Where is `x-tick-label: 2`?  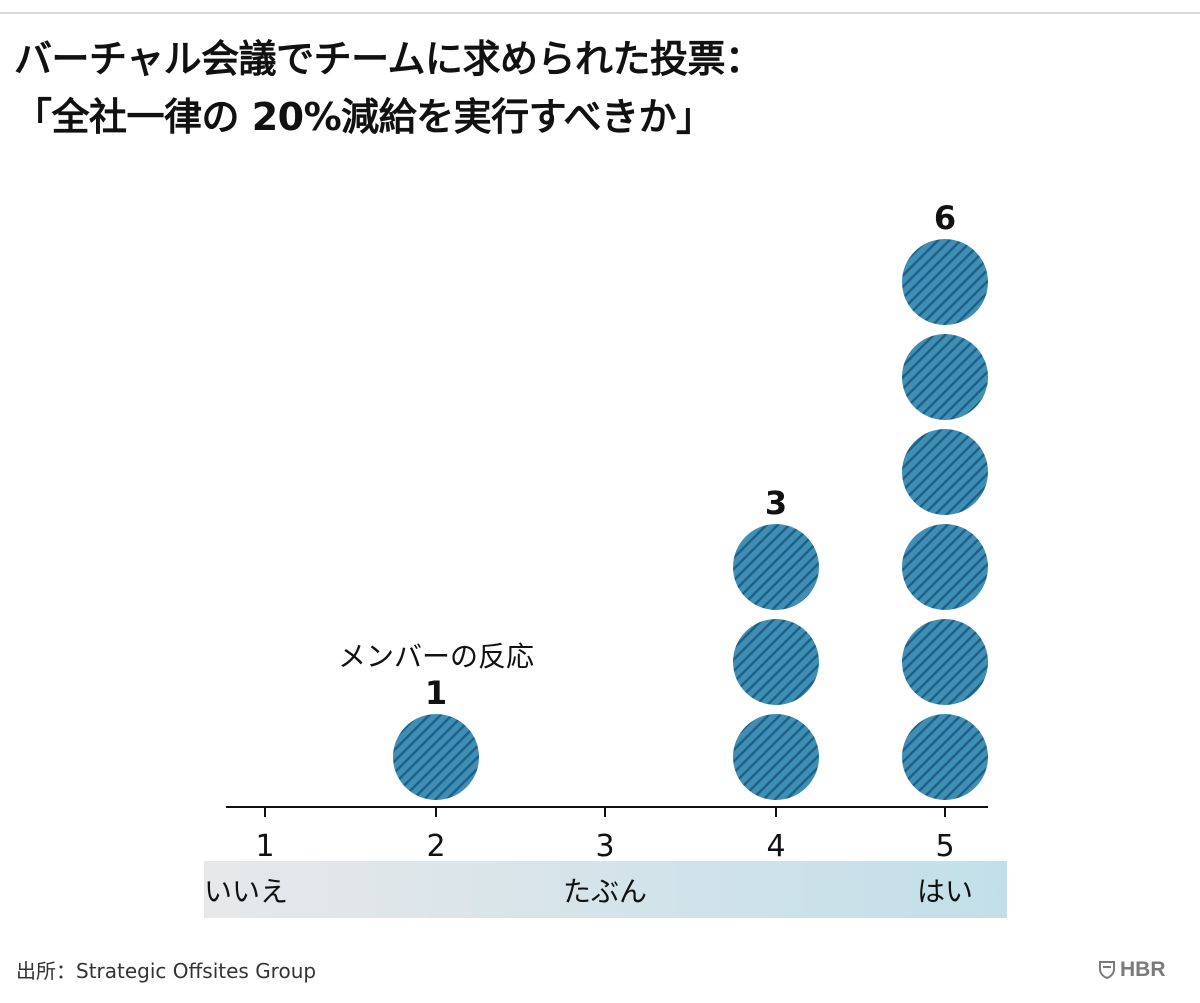 x-tick-label: 2 is located at coordinates (435, 846).